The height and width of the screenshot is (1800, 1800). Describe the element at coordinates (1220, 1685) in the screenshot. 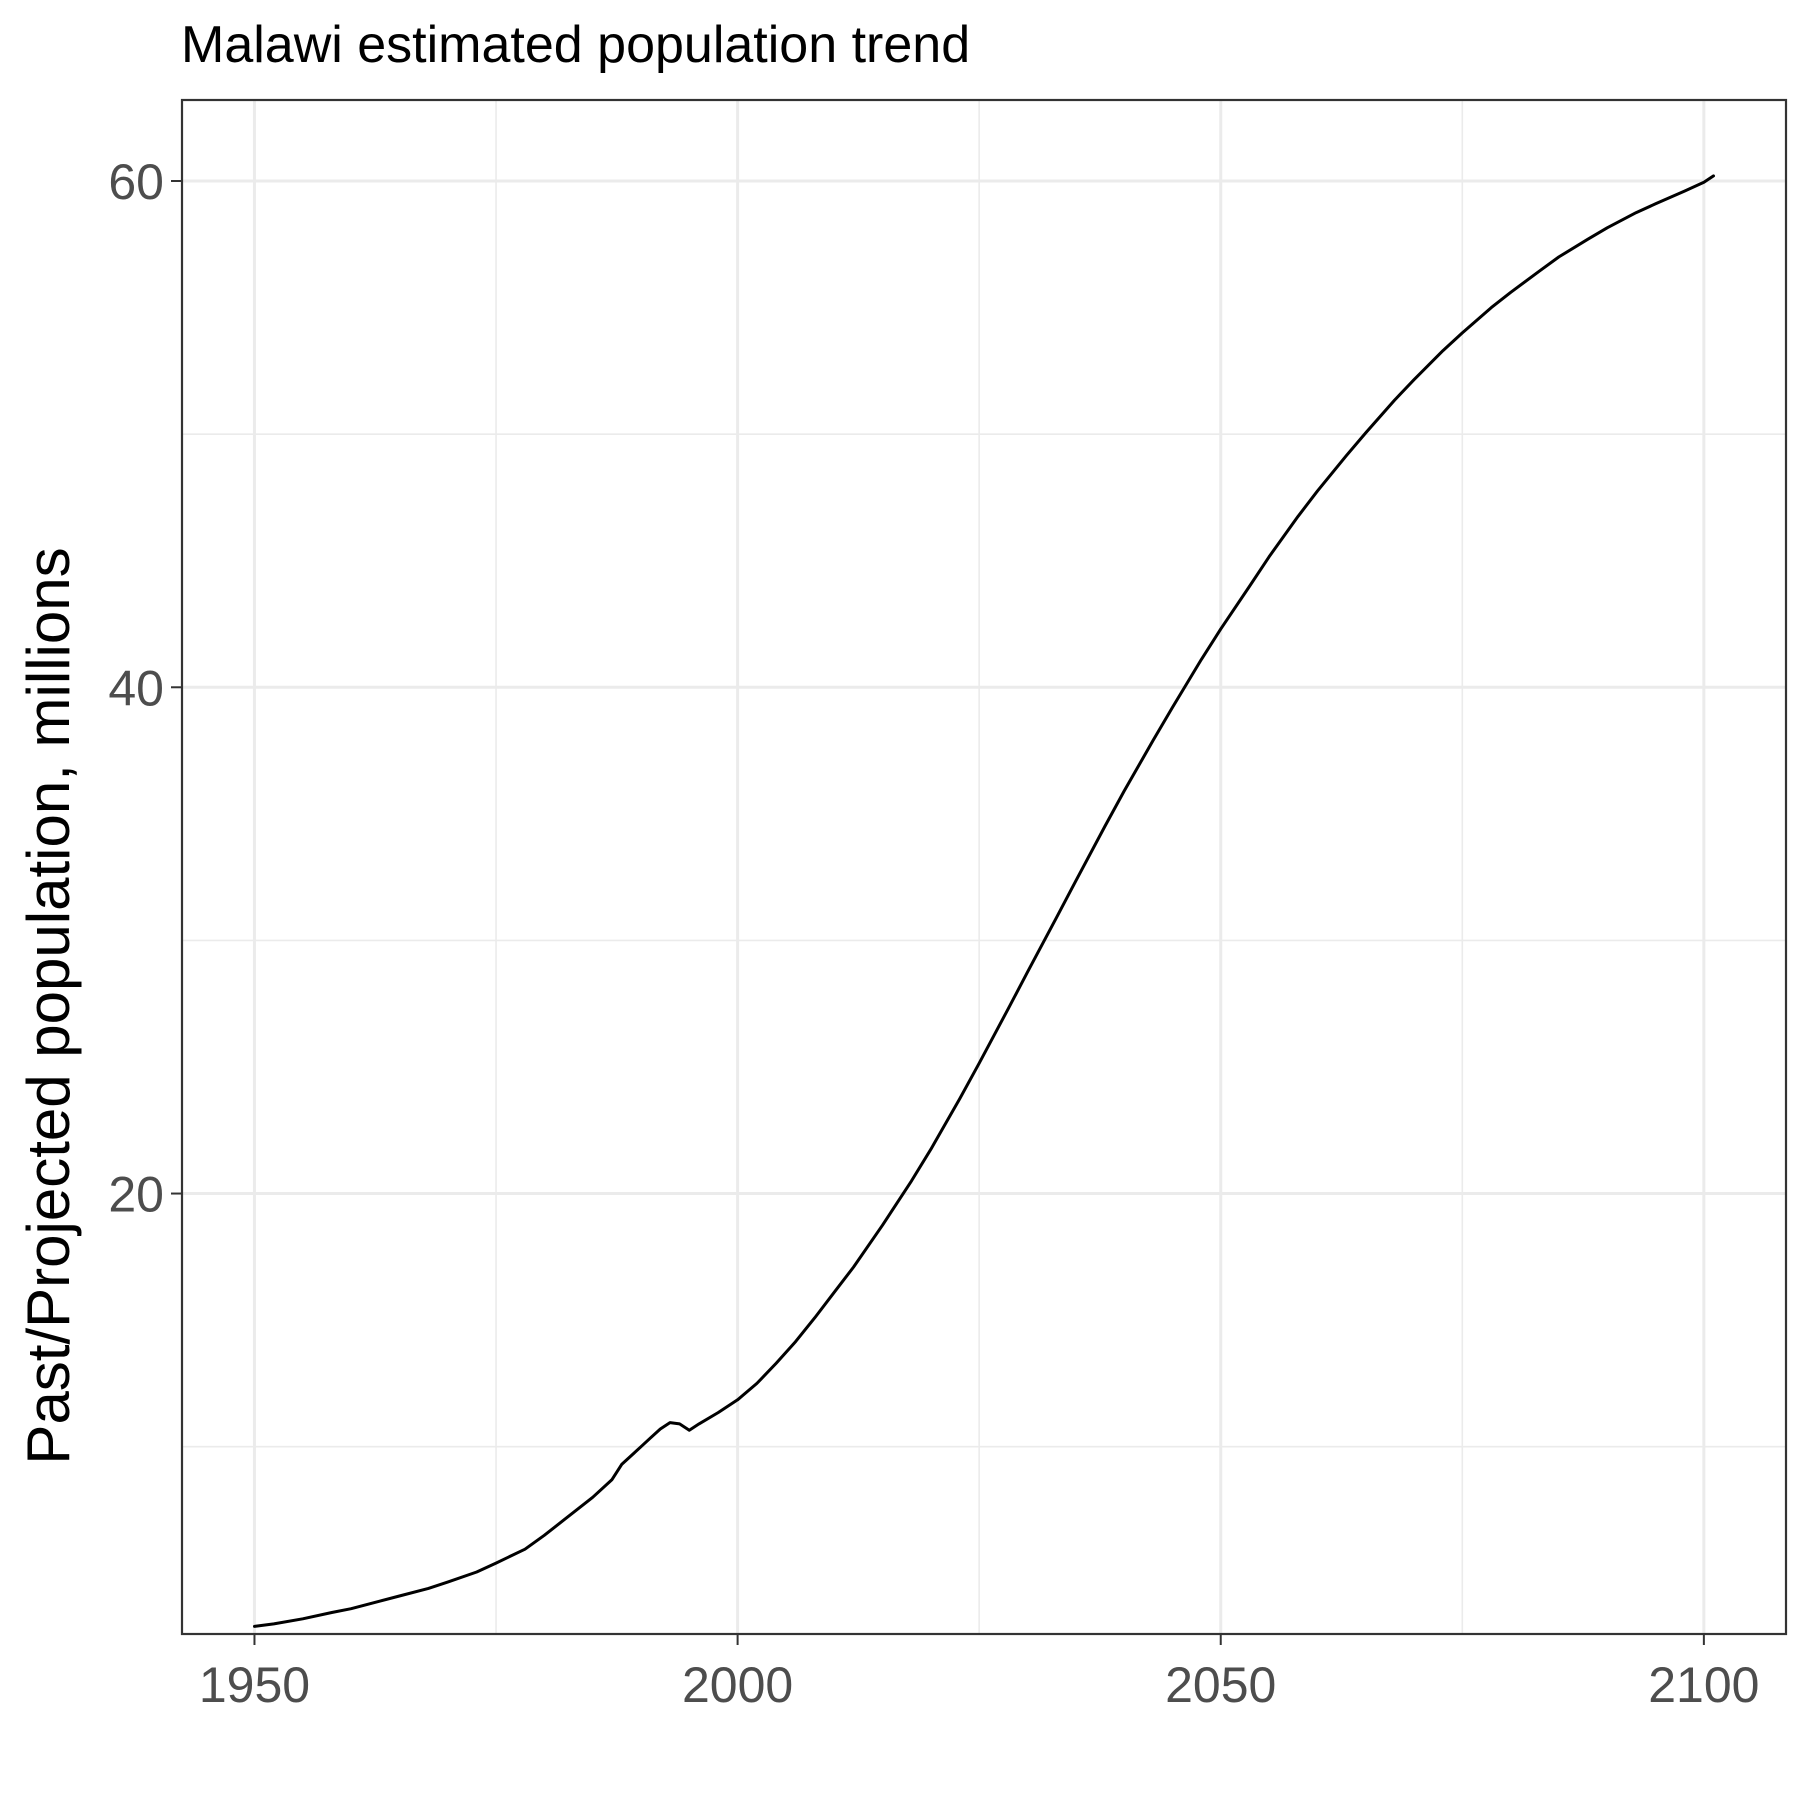

I see `x-tick-label: 2050` at that location.